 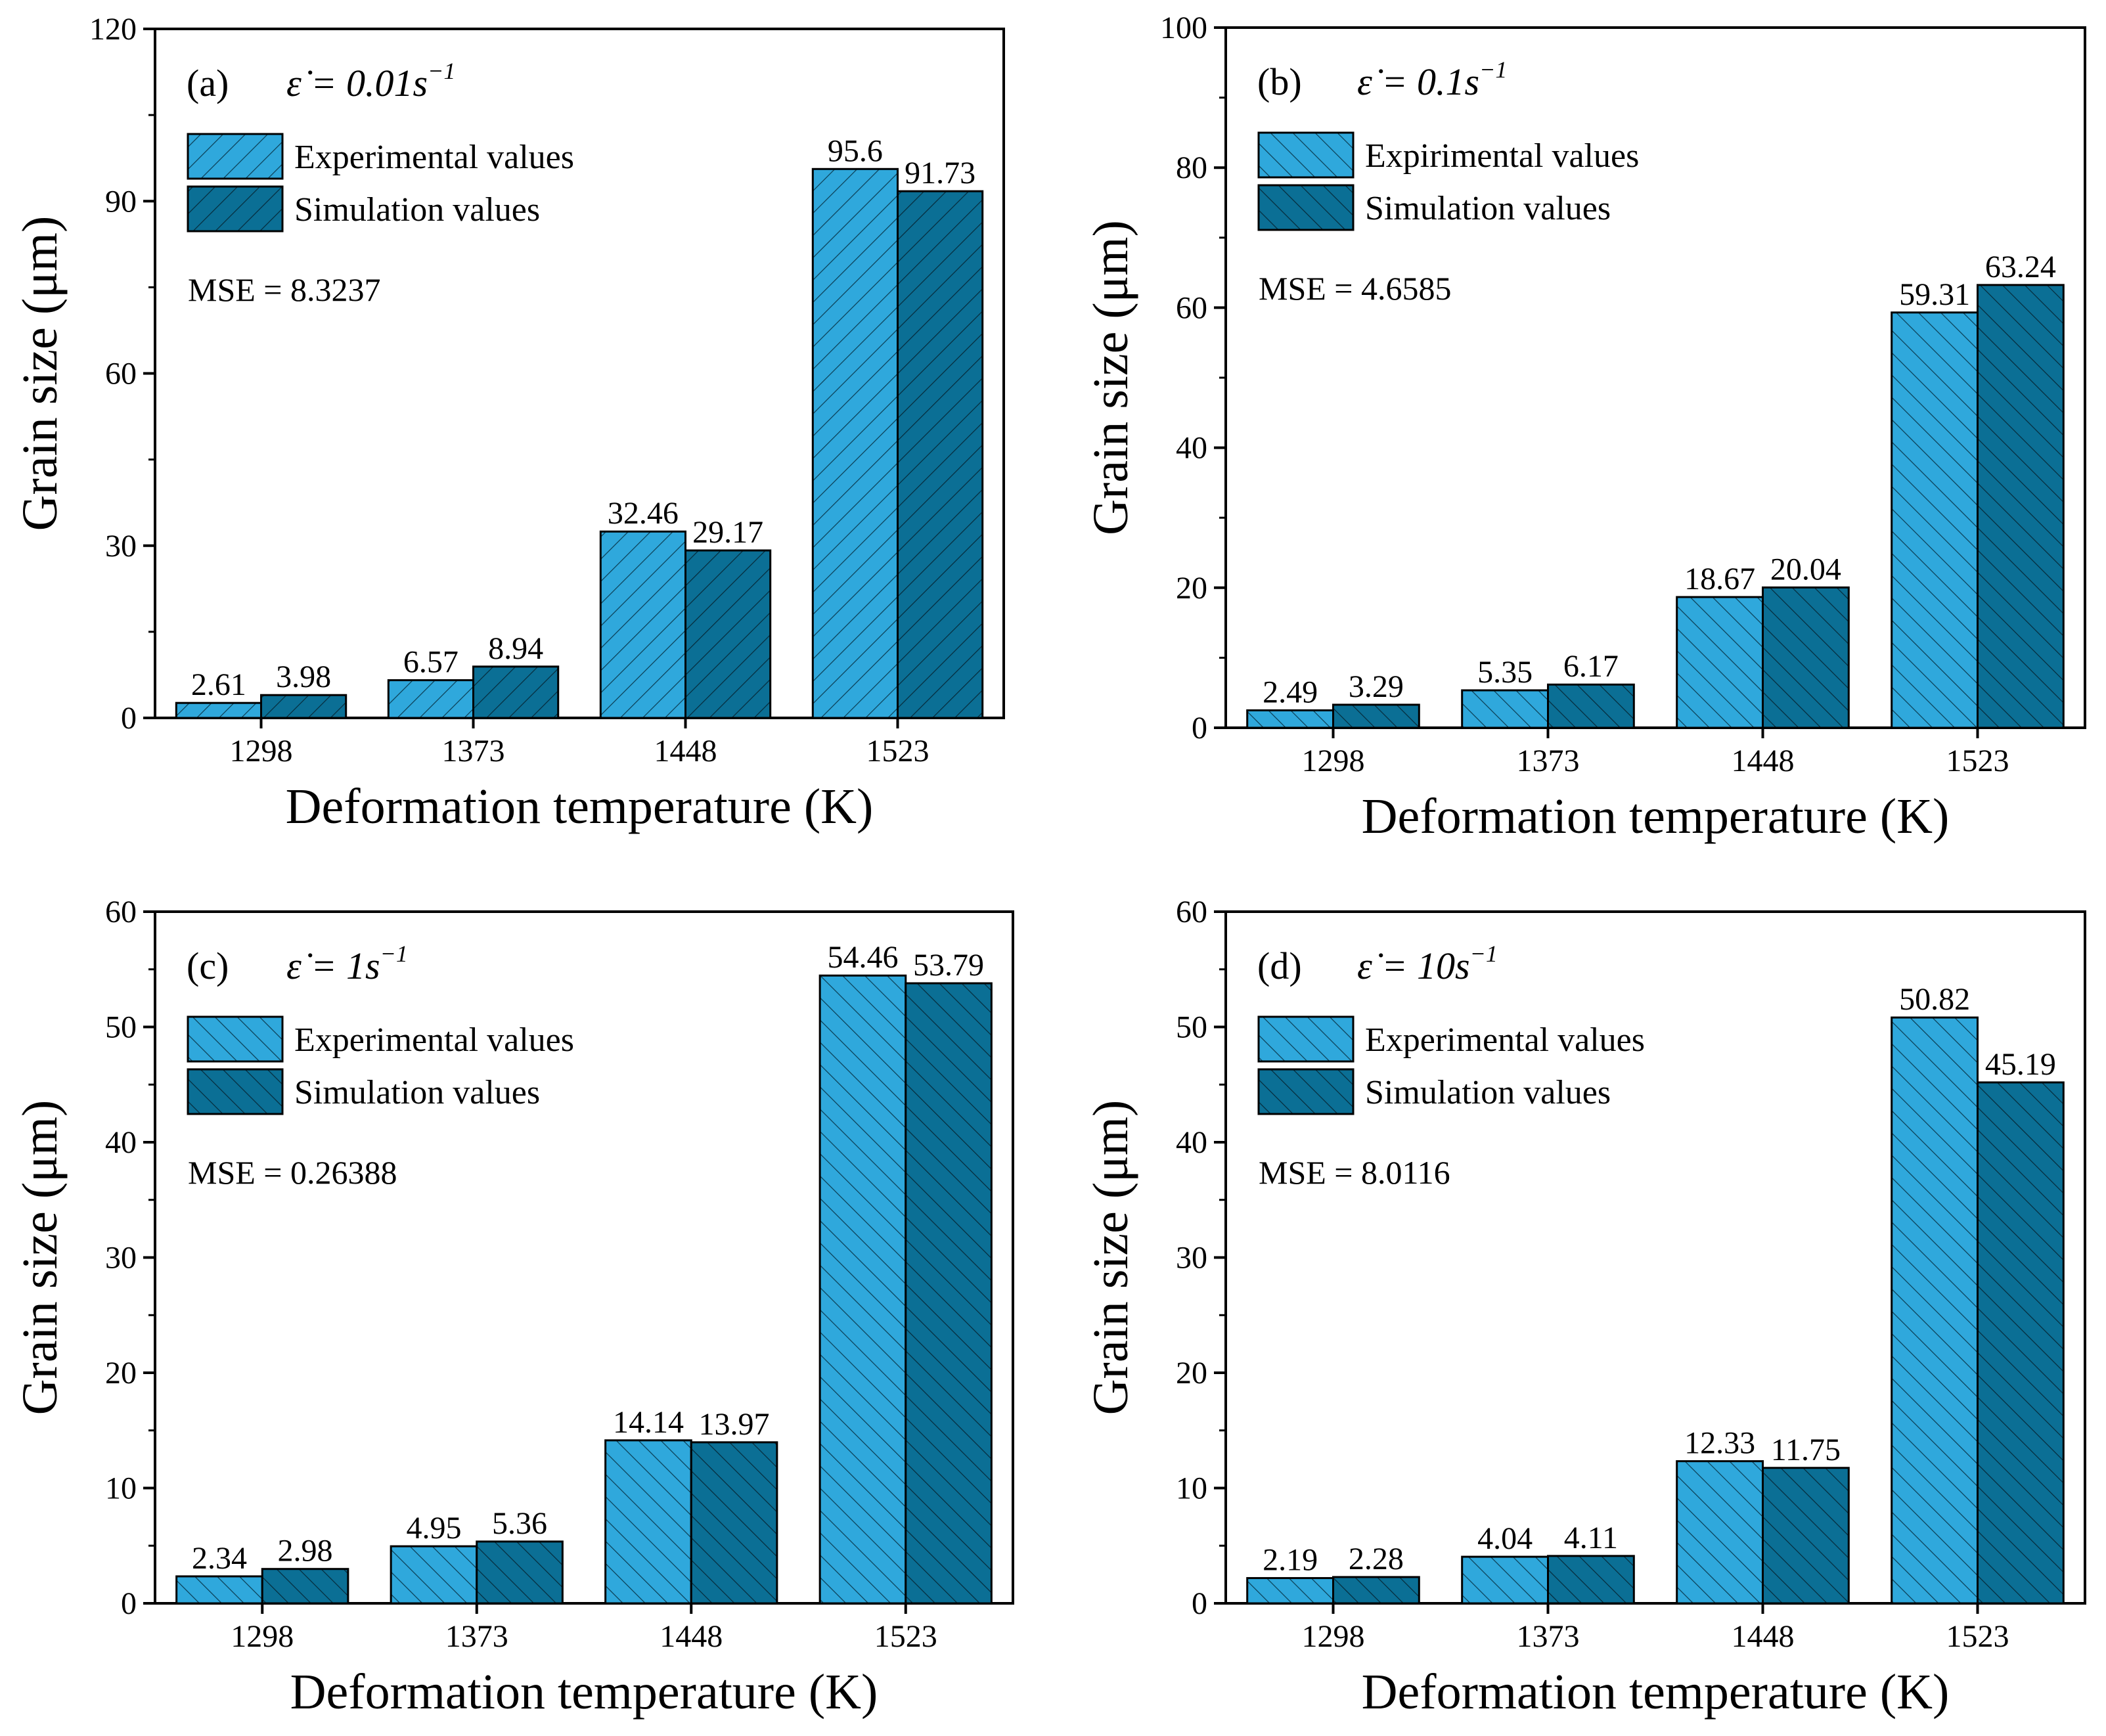 What do you see at coordinates (305, 1551) in the screenshot?
I see `bar-value-label: 2.98` at bounding box center [305, 1551].